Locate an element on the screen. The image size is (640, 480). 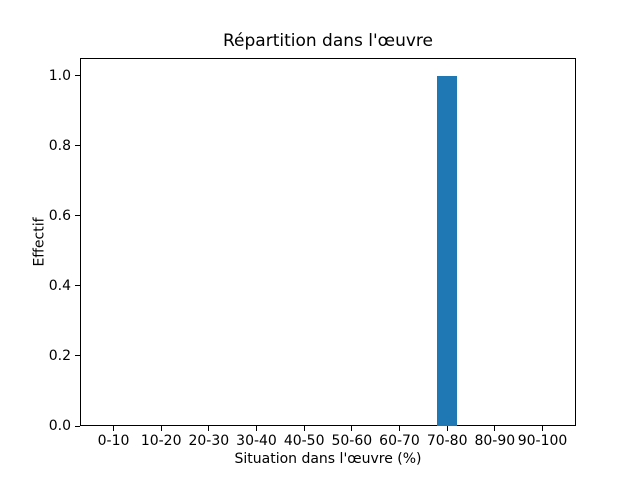
y-tick-label: 0.8 is located at coordinates (59, 145).